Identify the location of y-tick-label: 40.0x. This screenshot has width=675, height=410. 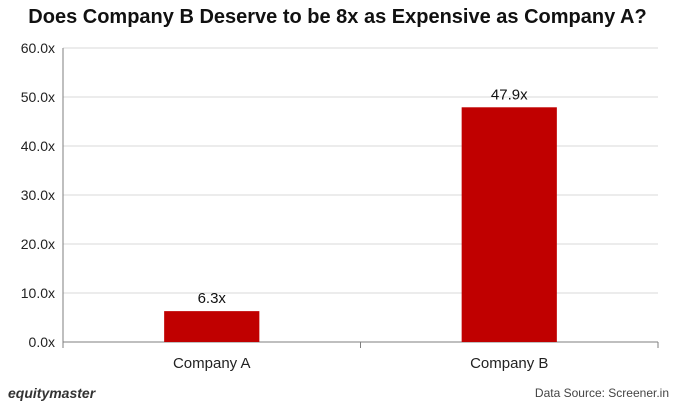
(38, 146).